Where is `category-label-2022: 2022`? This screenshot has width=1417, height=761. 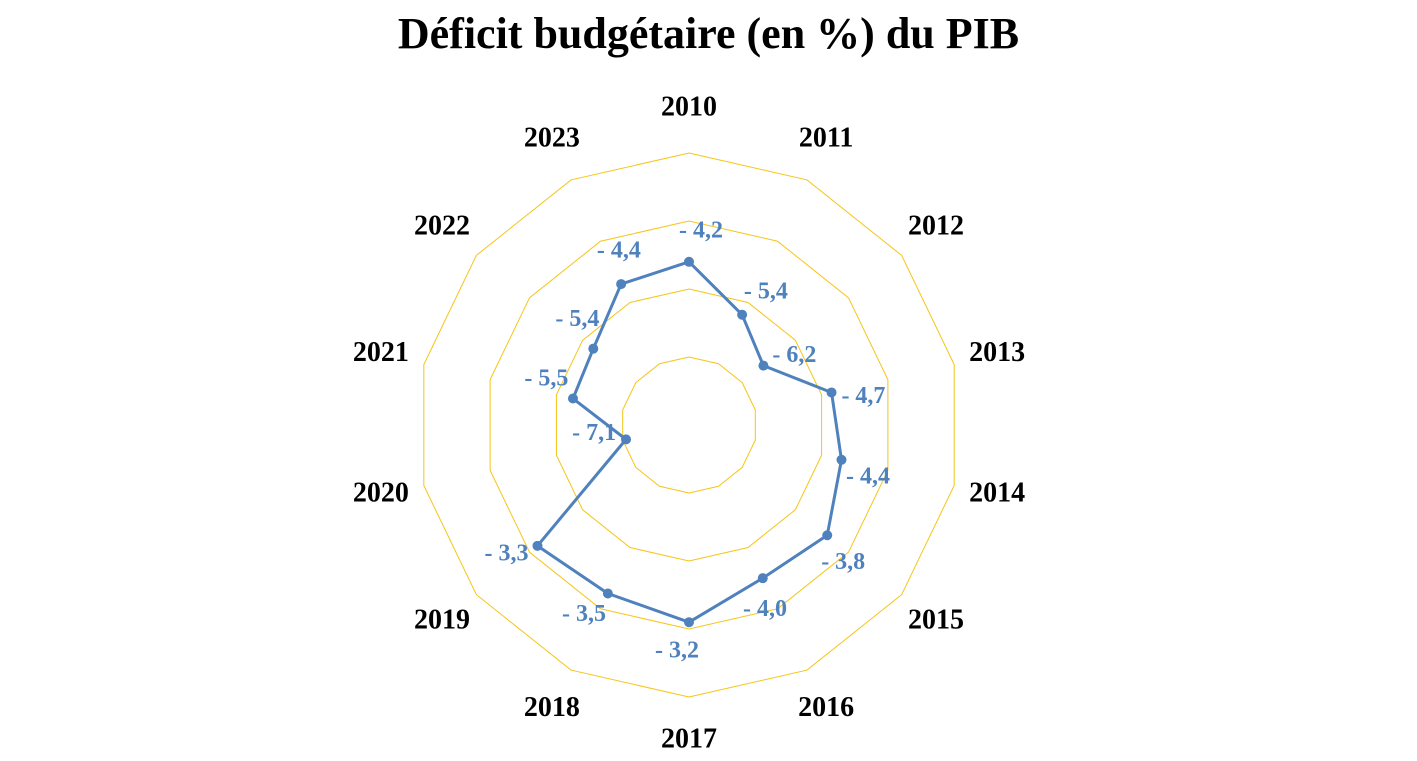 category-label-2022: 2022 is located at coordinates (442, 225).